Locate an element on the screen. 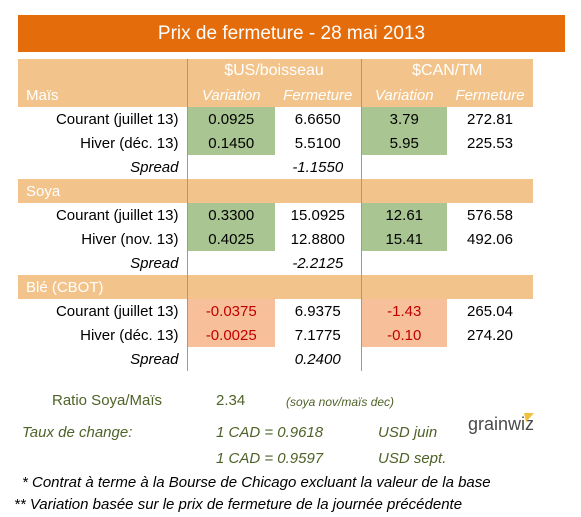 The width and height of the screenshot is (581, 517). section-row-soya: Soya is located at coordinates (275, 191).